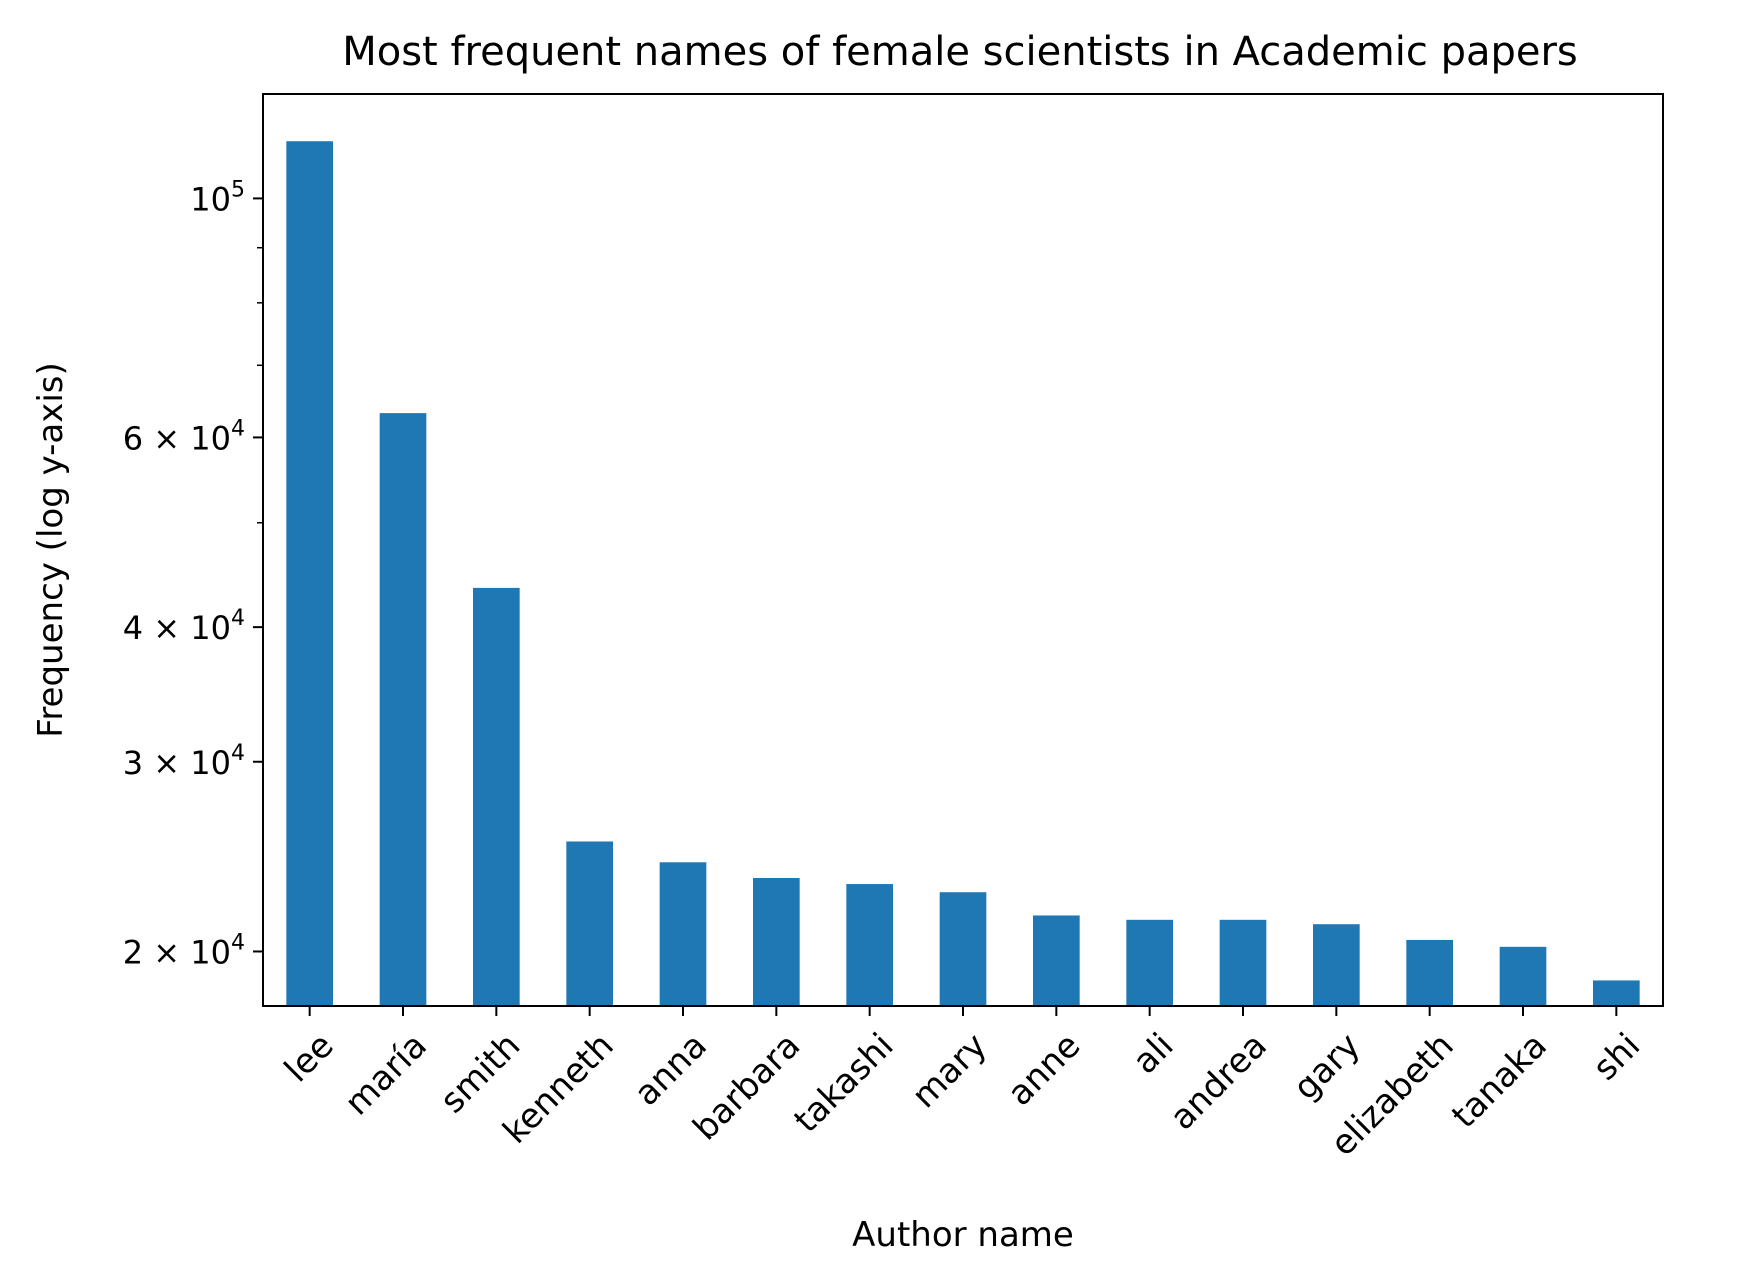  I want to click on x-tick-label: ali, so click(1153, 1054).